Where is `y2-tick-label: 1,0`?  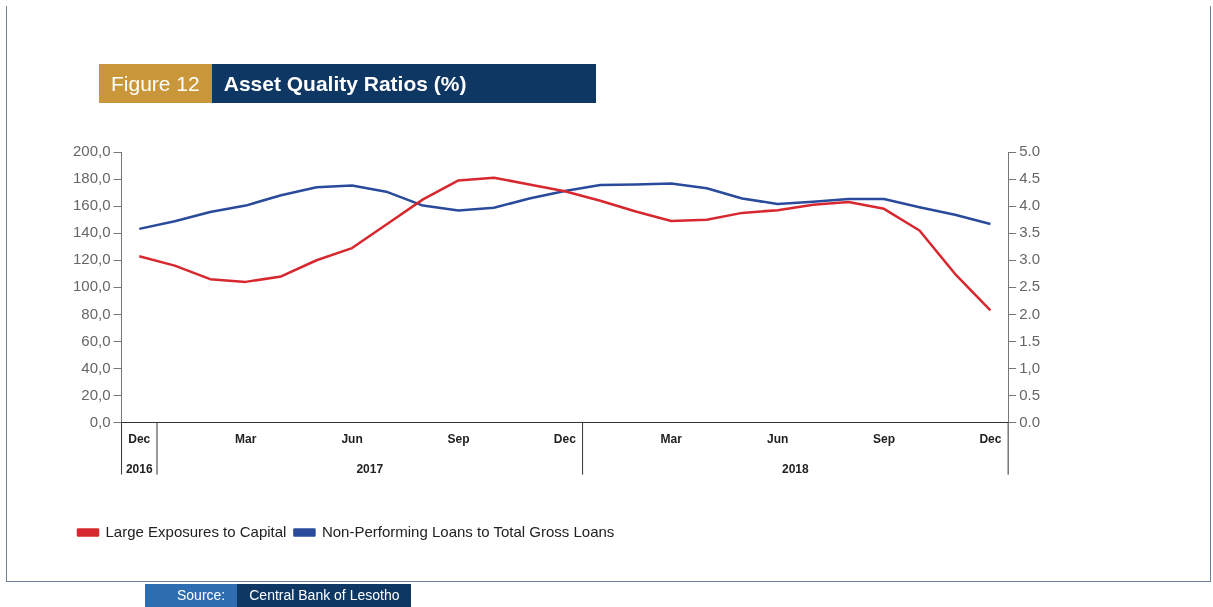 y2-tick-label: 1,0 is located at coordinates (1030, 367).